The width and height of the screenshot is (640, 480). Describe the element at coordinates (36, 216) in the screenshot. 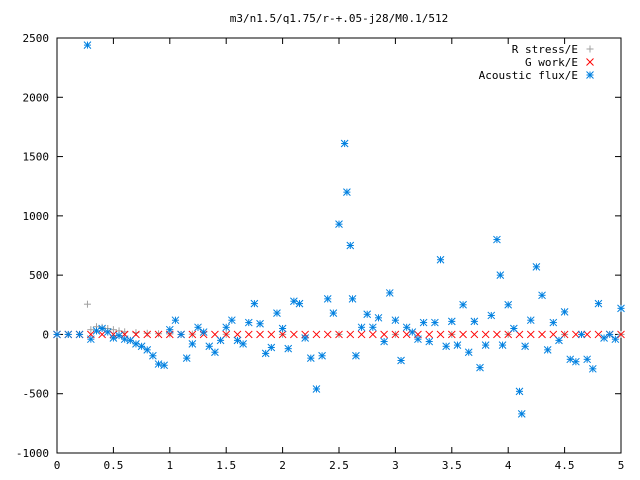

I see `y-tick-label: 1000` at that location.